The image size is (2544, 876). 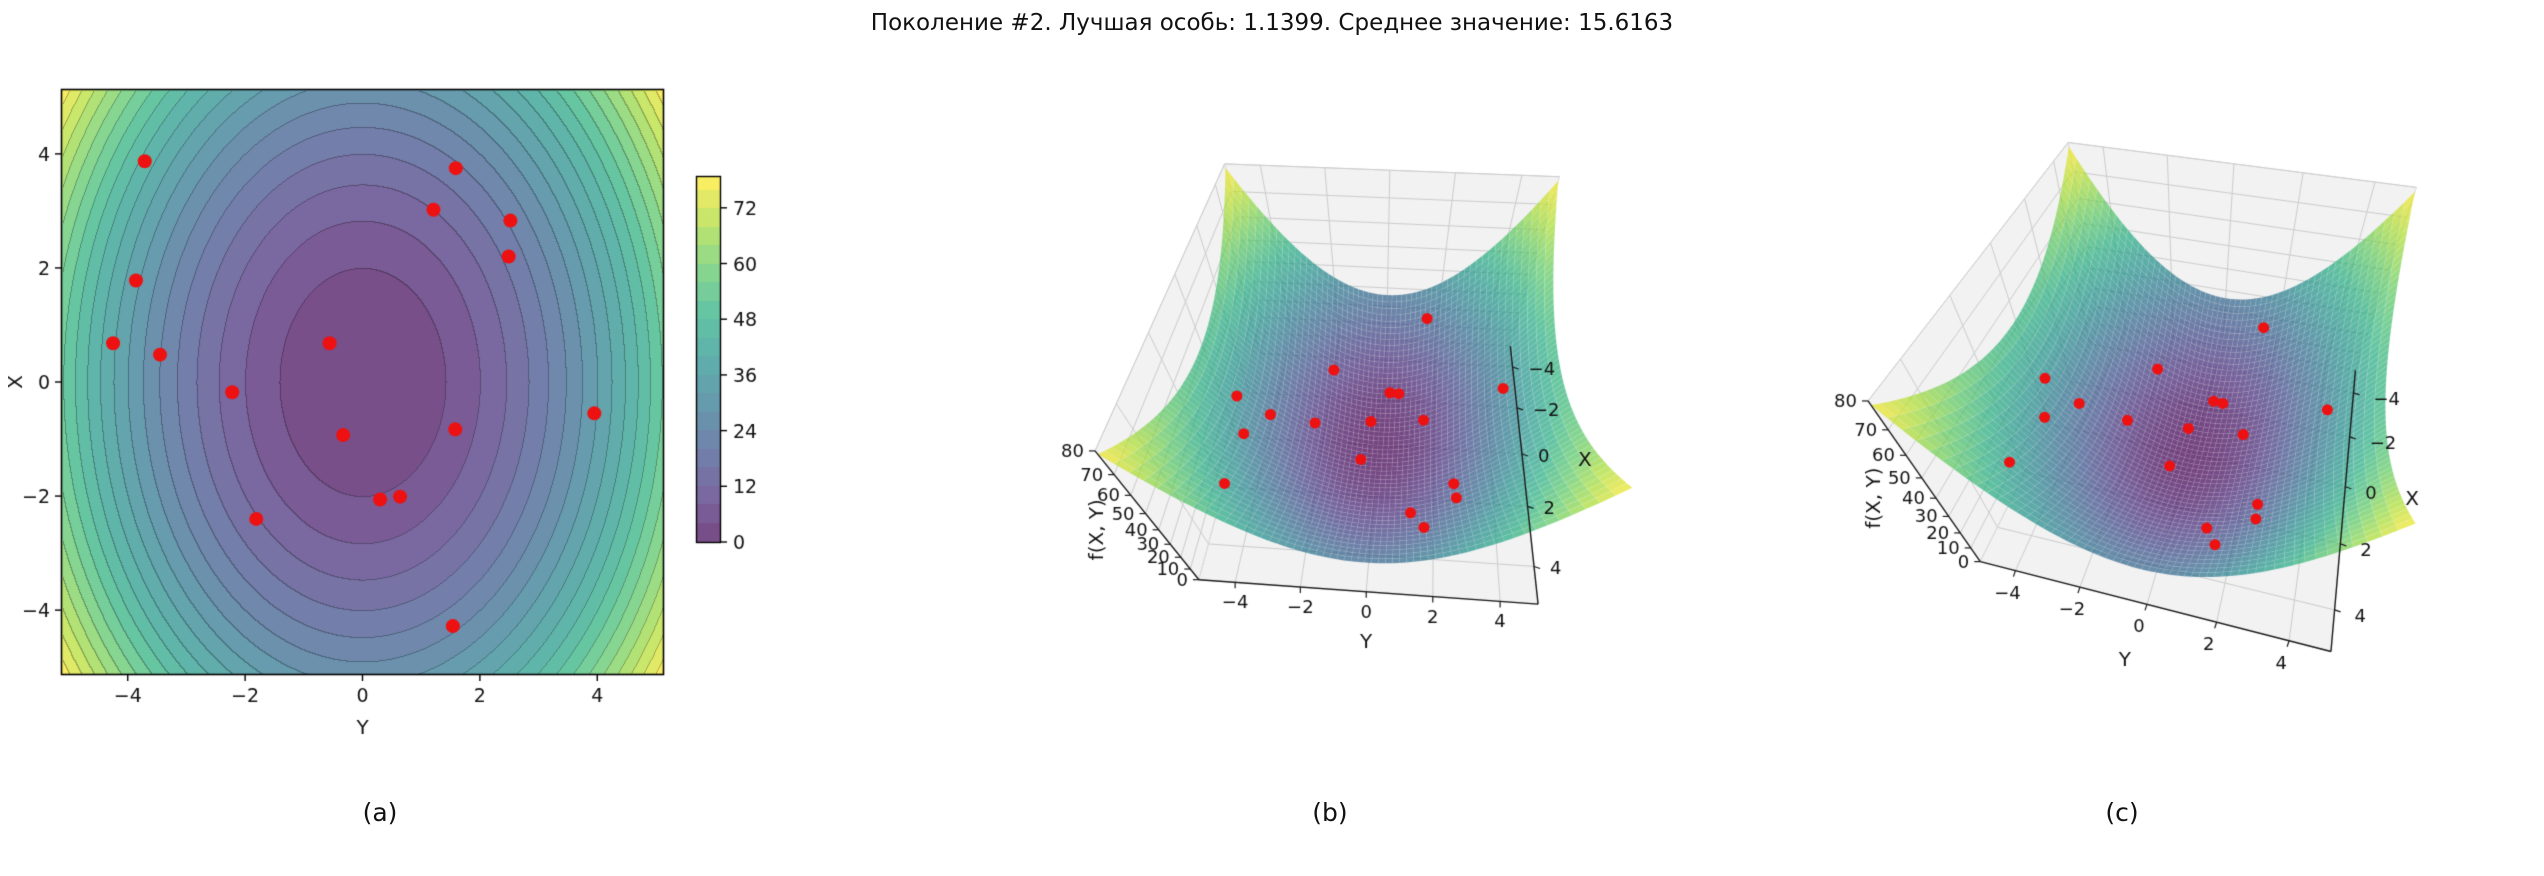 What do you see at coordinates (380, 812) in the screenshot?
I see `caption-subplot-a: (a)` at bounding box center [380, 812].